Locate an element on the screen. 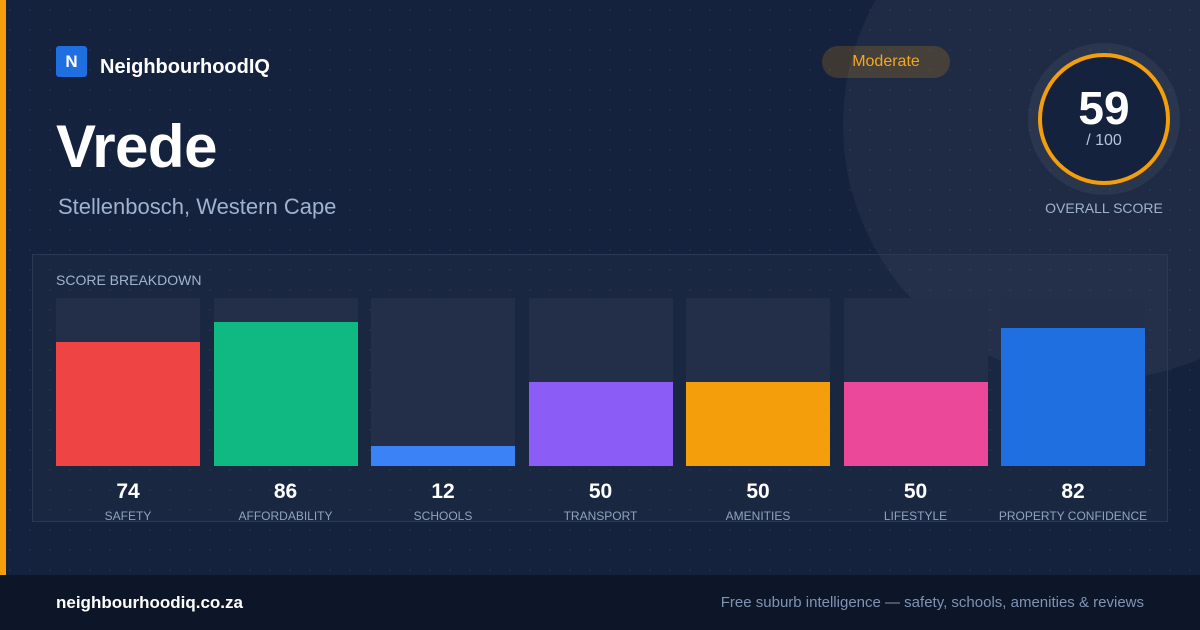  footer-url: neighbourhoodiq.co.za is located at coordinates (149, 602).